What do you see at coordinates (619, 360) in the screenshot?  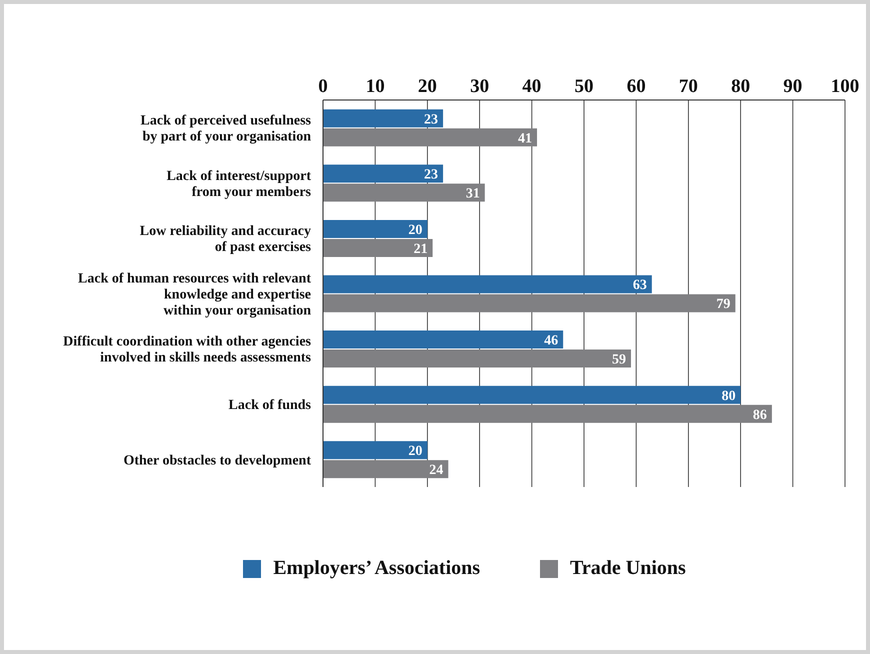 I see `data-label: 59` at bounding box center [619, 360].